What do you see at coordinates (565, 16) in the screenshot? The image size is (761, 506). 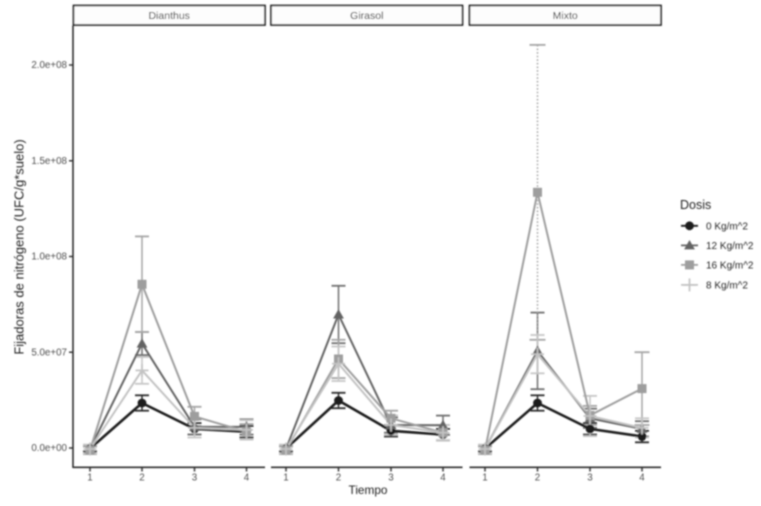 I see `svg-text: Mixto` at bounding box center [565, 16].